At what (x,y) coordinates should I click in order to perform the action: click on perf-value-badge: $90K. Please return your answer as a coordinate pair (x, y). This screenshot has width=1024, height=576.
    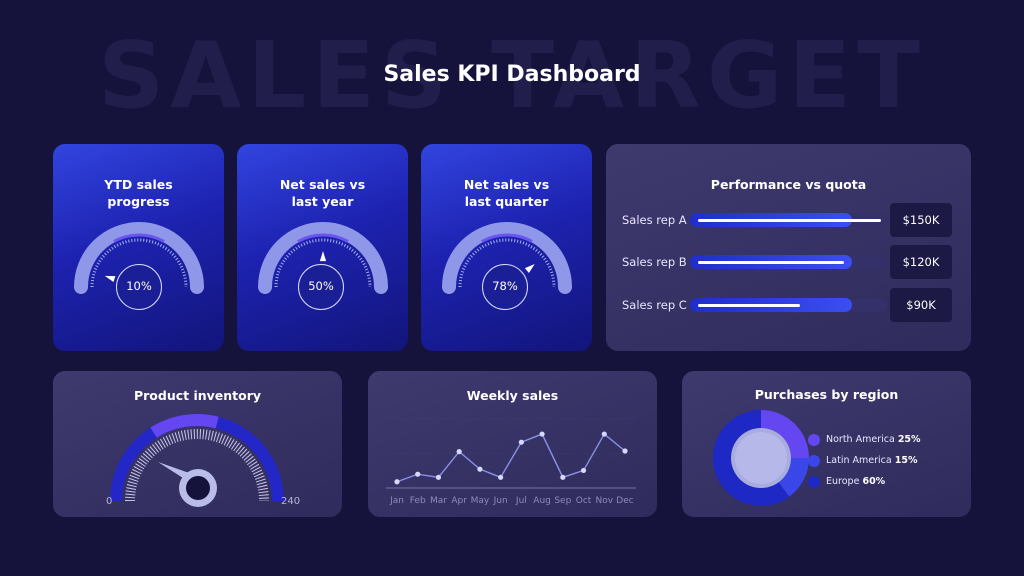
    Looking at the image, I should click on (921, 305).